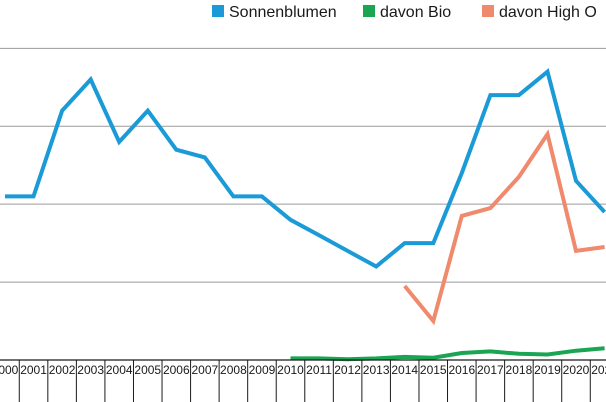 This screenshot has height=402, width=606. What do you see at coordinates (548, 12) in the screenshot?
I see `legend-label-high-oleic: davon High O` at bounding box center [548, 12].